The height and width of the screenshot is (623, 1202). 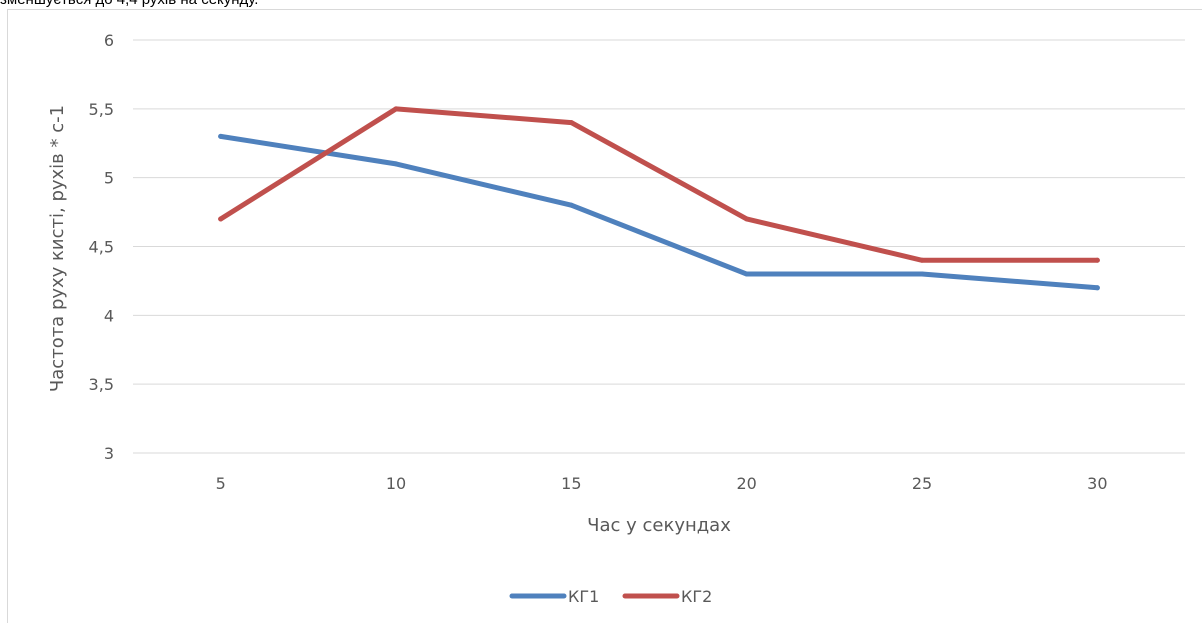 I want to click on legend-label: КГ2, so click(x=696, y=596).